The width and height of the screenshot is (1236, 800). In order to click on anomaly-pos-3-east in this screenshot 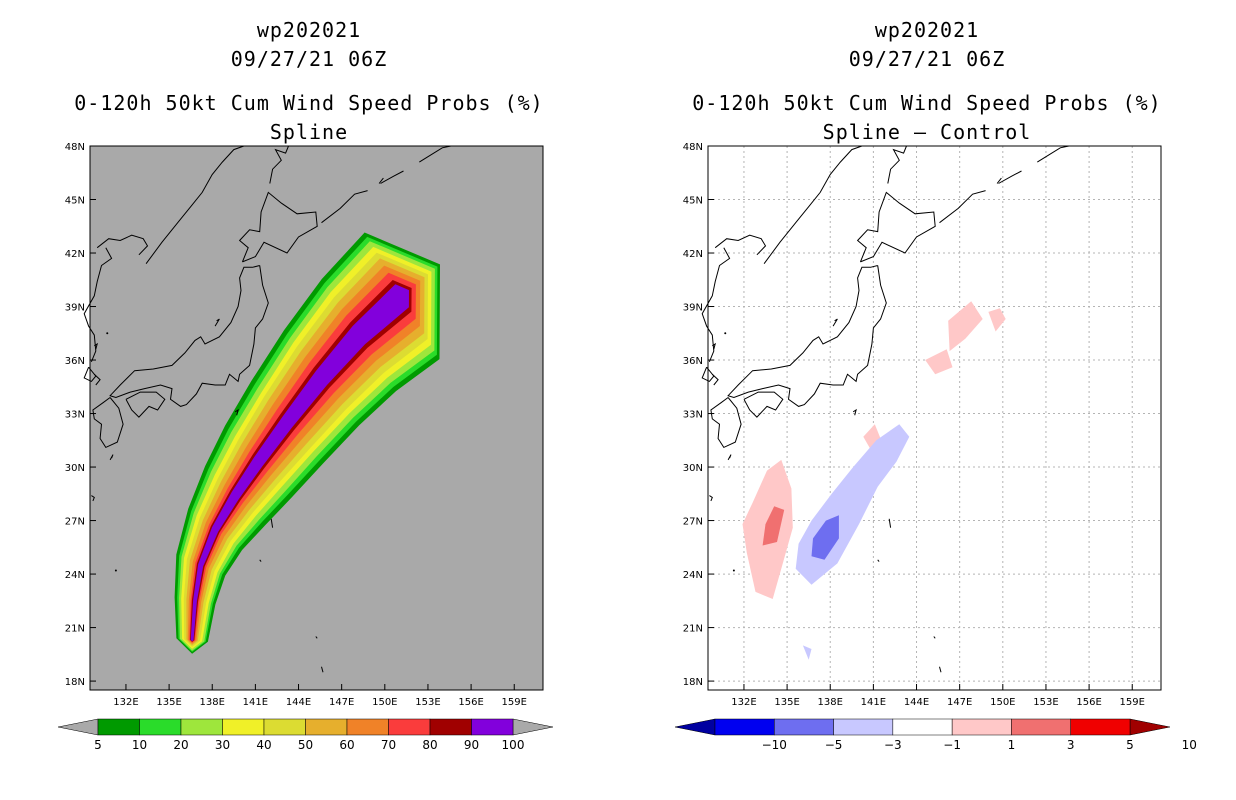, I will do `click(997, 320)`.